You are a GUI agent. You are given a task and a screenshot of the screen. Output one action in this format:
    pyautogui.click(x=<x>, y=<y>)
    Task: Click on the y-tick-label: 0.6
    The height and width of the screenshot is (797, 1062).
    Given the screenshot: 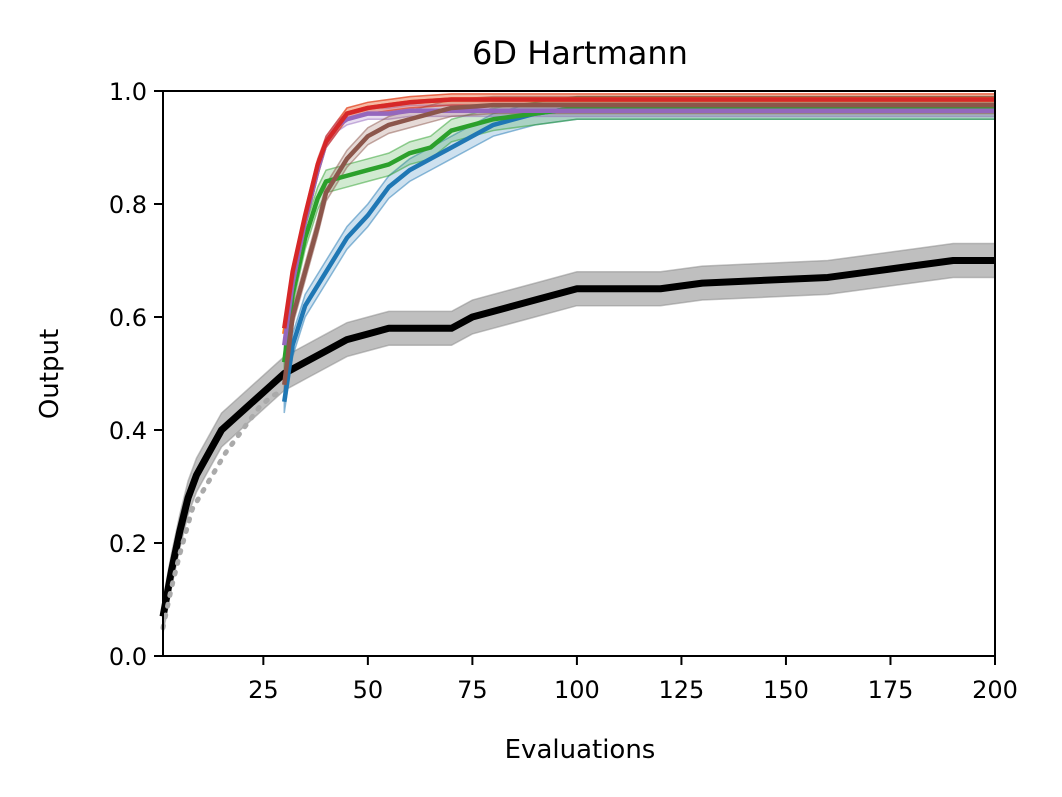 What is the action you would take?
    pyautogui.click(x=128, y=318)
    